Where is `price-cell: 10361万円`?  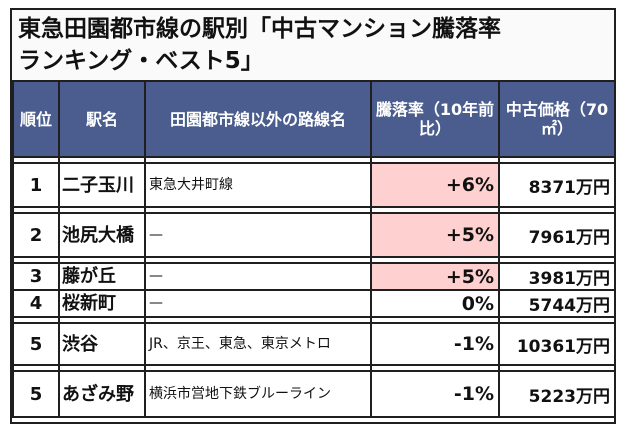
price-cell: 10361万円 is located at coordinates (557, 344).